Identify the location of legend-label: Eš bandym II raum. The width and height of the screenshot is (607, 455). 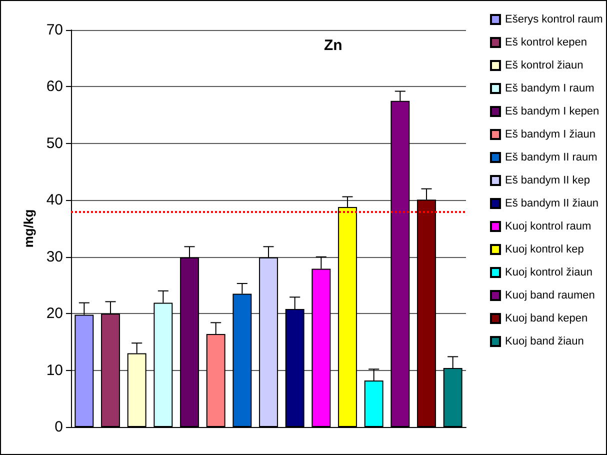
(551, 158).